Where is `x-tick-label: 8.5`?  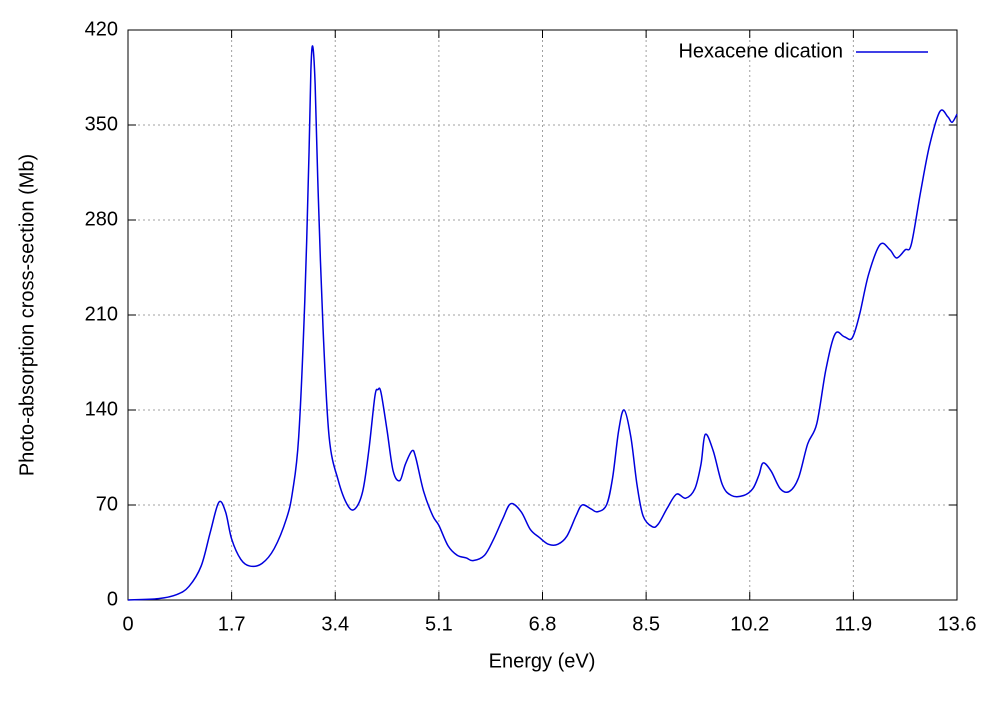
x-tick-label: 8.5 is located at coordinates (646, 624).